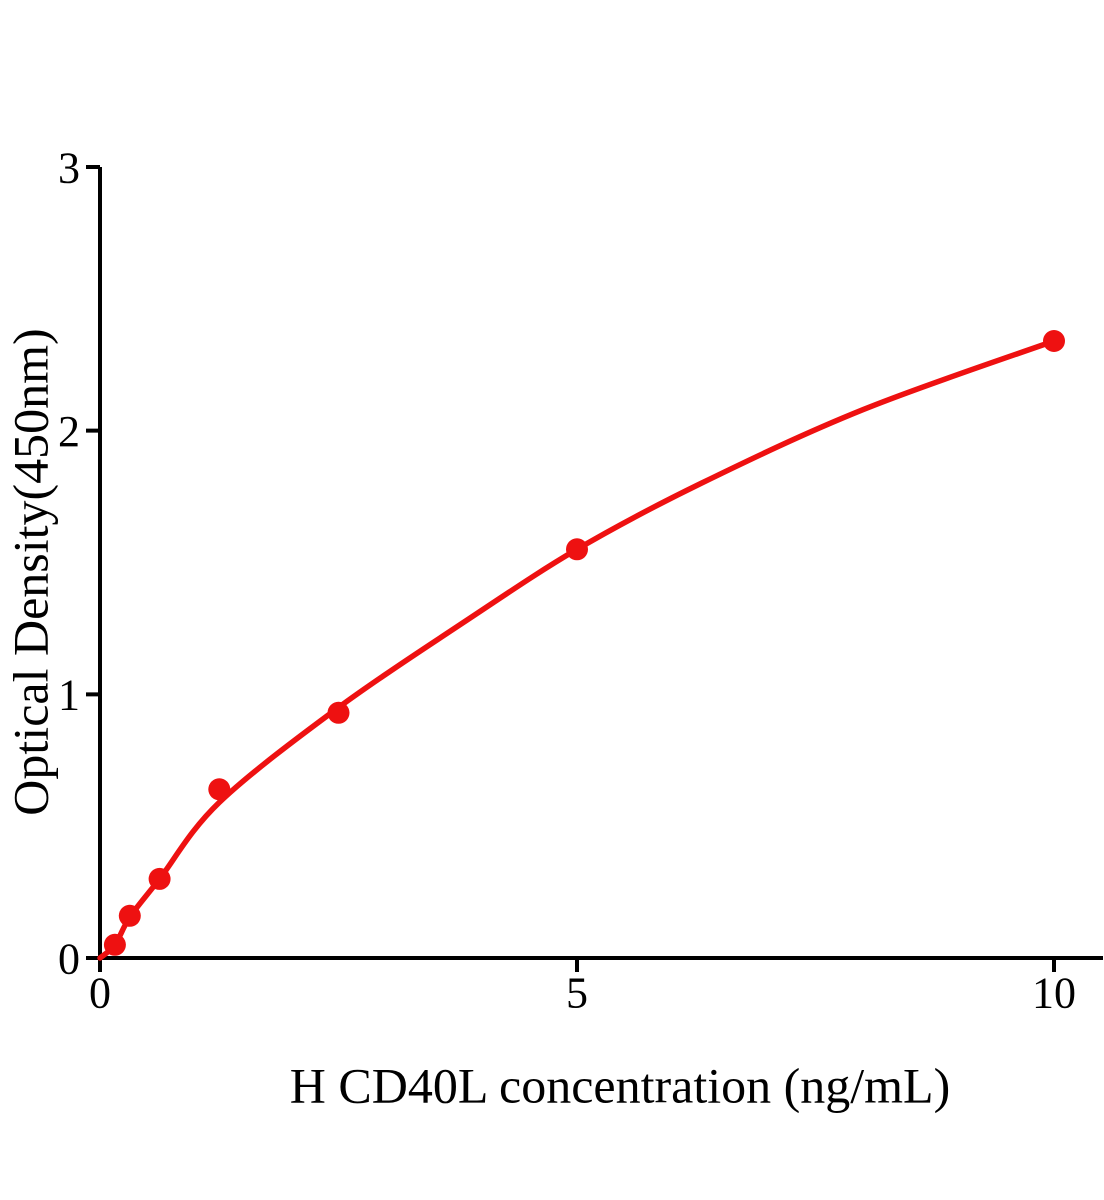 The height and width of the screenshot is (1200, 1104). What do you see at coordinates (100, 992) in the screenshot?
I see `x-tick-label: 0` at bounding box center [100, 992].